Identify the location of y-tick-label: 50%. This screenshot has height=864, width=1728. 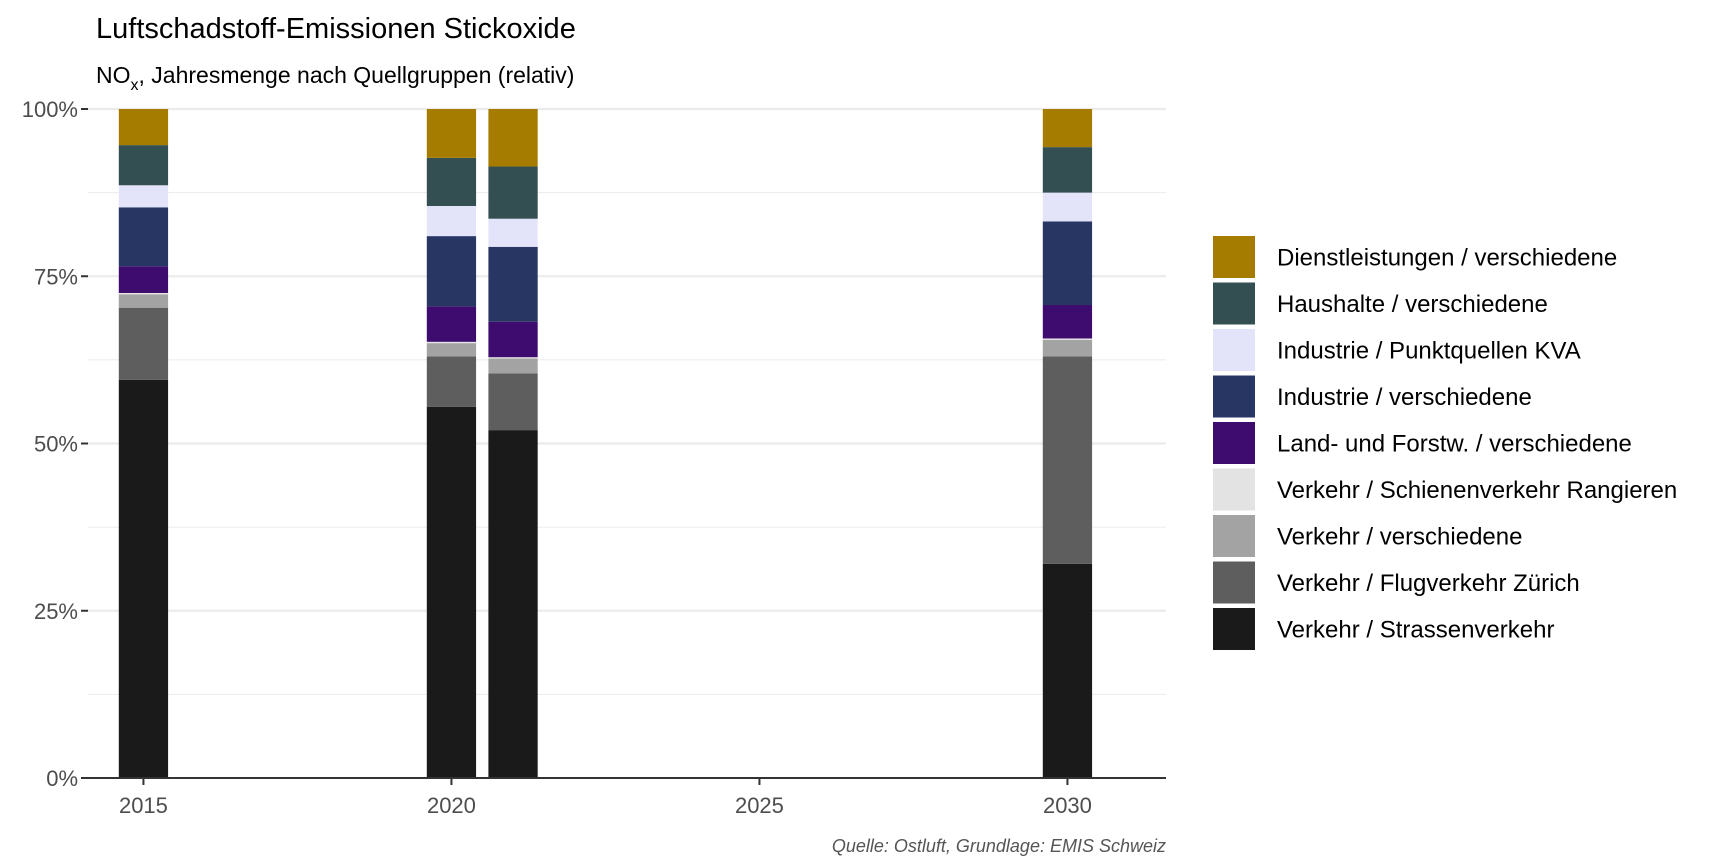
(56, 444).